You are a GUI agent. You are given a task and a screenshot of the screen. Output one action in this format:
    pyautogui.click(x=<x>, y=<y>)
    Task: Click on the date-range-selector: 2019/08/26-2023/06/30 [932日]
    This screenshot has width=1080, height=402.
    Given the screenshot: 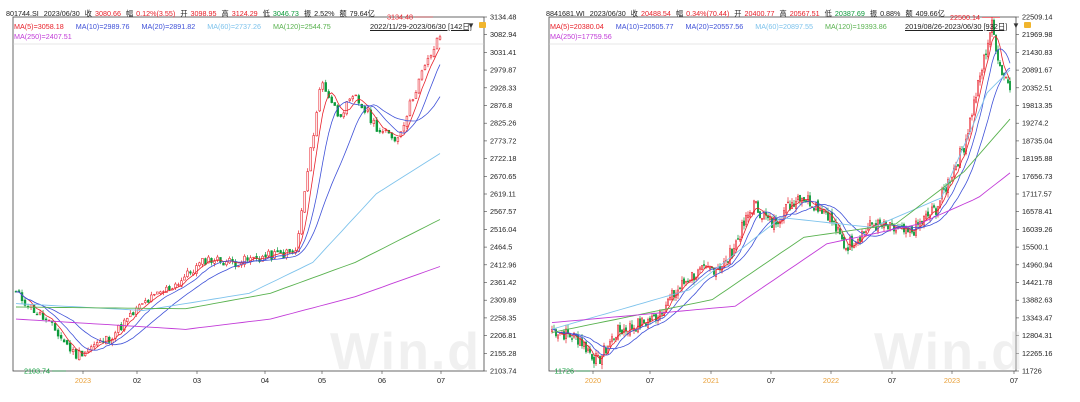 What is the action you would take?
    pyautogui.click(x=956, y=26)
    